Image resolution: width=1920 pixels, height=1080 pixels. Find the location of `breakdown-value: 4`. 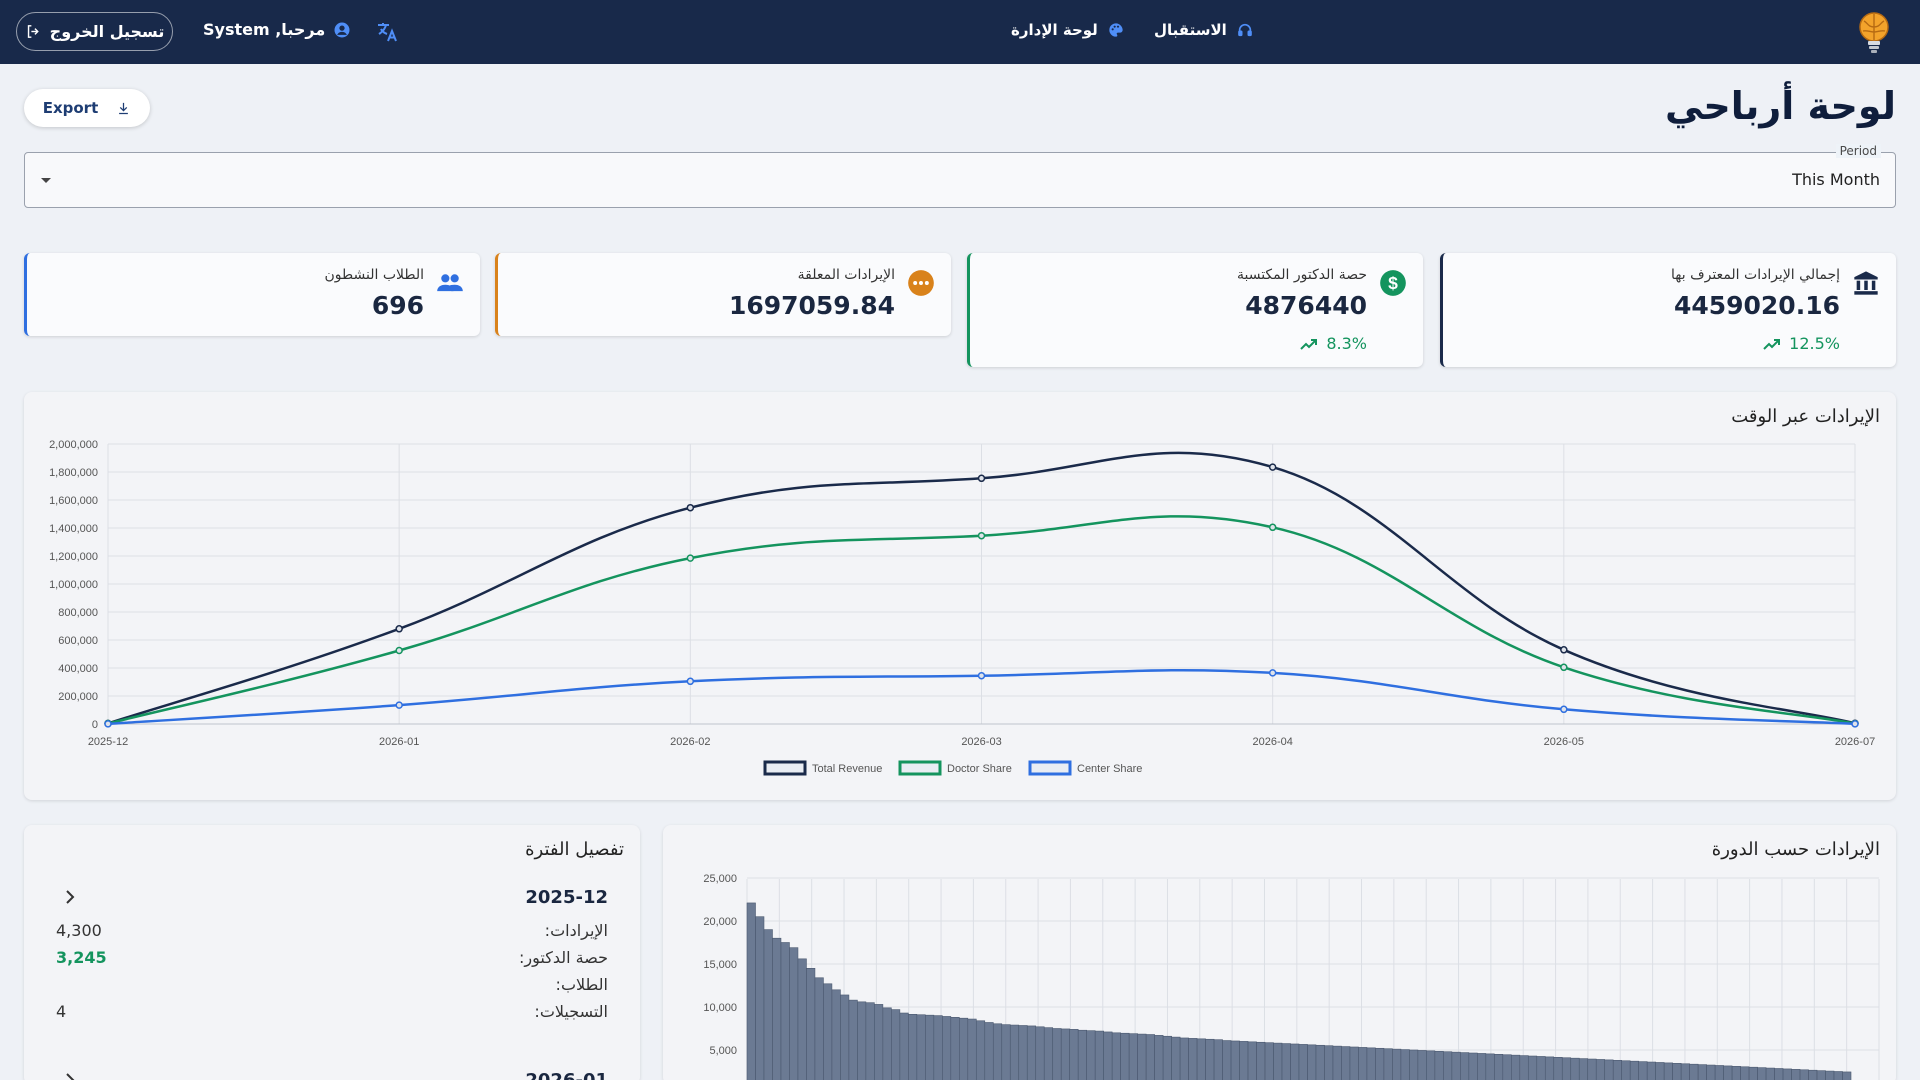

breakdown-value: 4 is located at coordinates (61, 1011).